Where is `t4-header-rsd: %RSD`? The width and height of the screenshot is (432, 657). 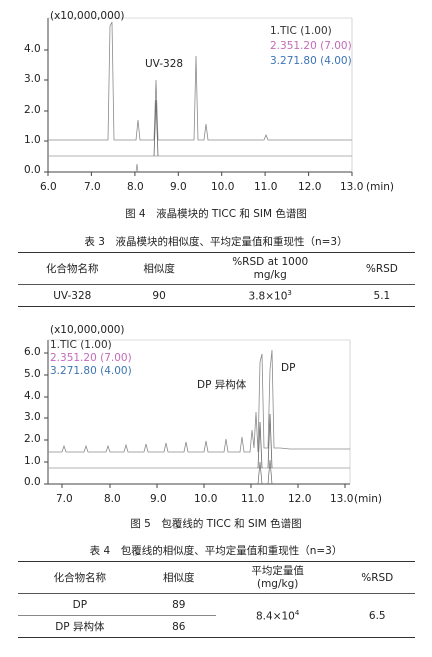 t4-header-rsd: %RSD is located at coordinates (377, 577).